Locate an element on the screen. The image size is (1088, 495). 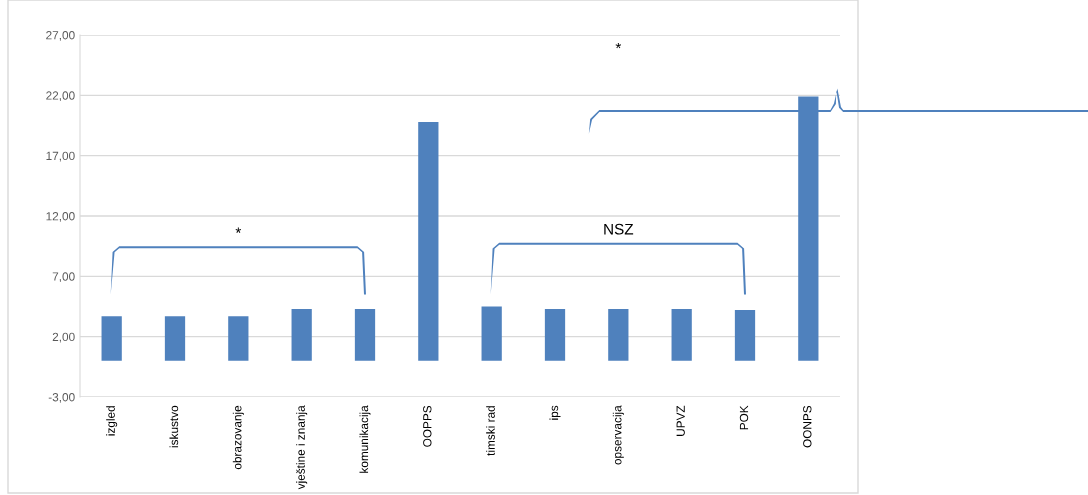
y-tick-label: -3,00 is located at coordinates (61, 398).